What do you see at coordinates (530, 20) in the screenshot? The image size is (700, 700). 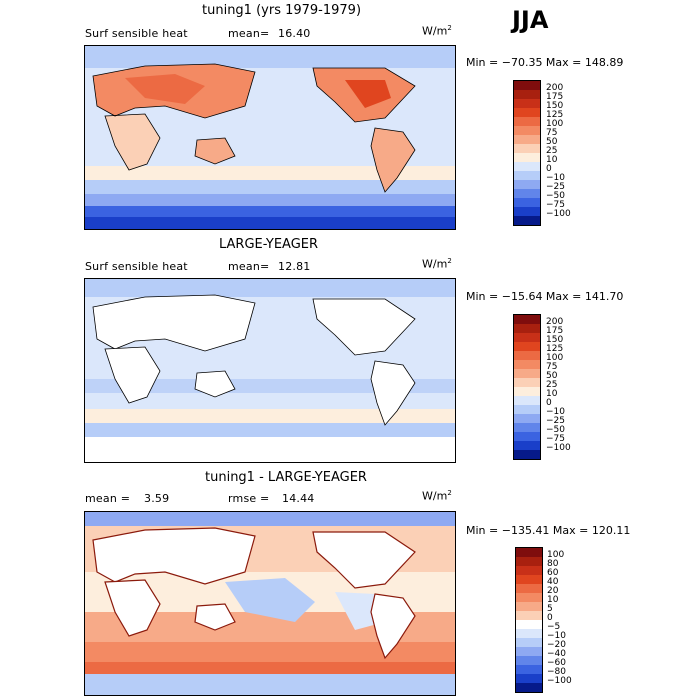 I see `season-label: JJA` at bounding box center [530, 20].